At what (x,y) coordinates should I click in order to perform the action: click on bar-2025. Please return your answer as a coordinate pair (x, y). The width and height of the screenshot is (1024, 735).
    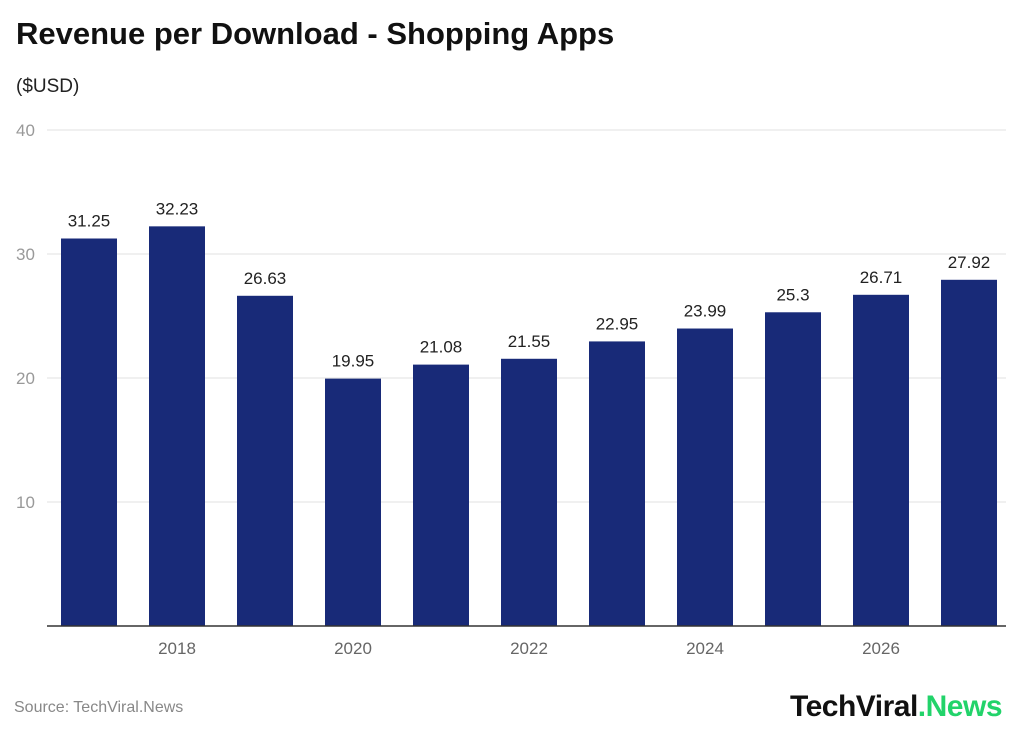
    Looking at the image, I should click on (793, 469).